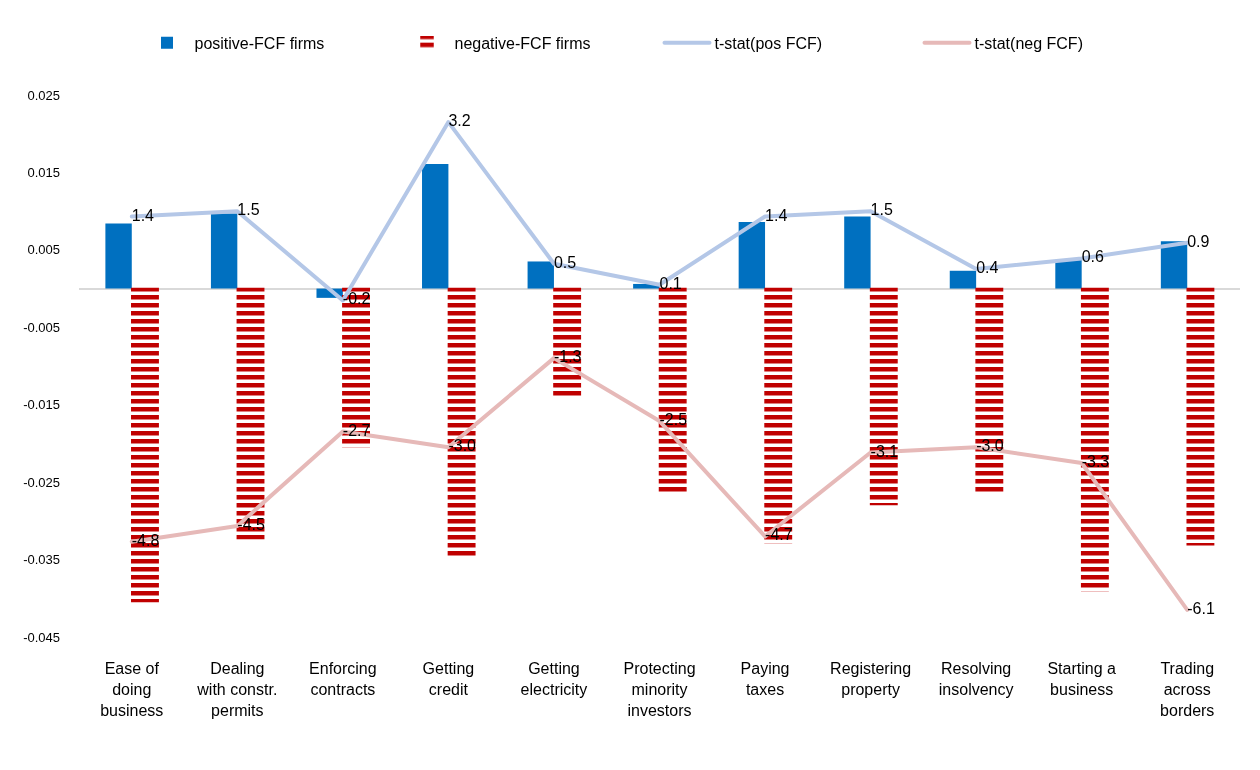 This screenshot has width=1260, height=770. What do you see at coordinates (41, 327) in the screenshot?
I see `y-tick-label: -0.005` at bounding box center [41, 327].